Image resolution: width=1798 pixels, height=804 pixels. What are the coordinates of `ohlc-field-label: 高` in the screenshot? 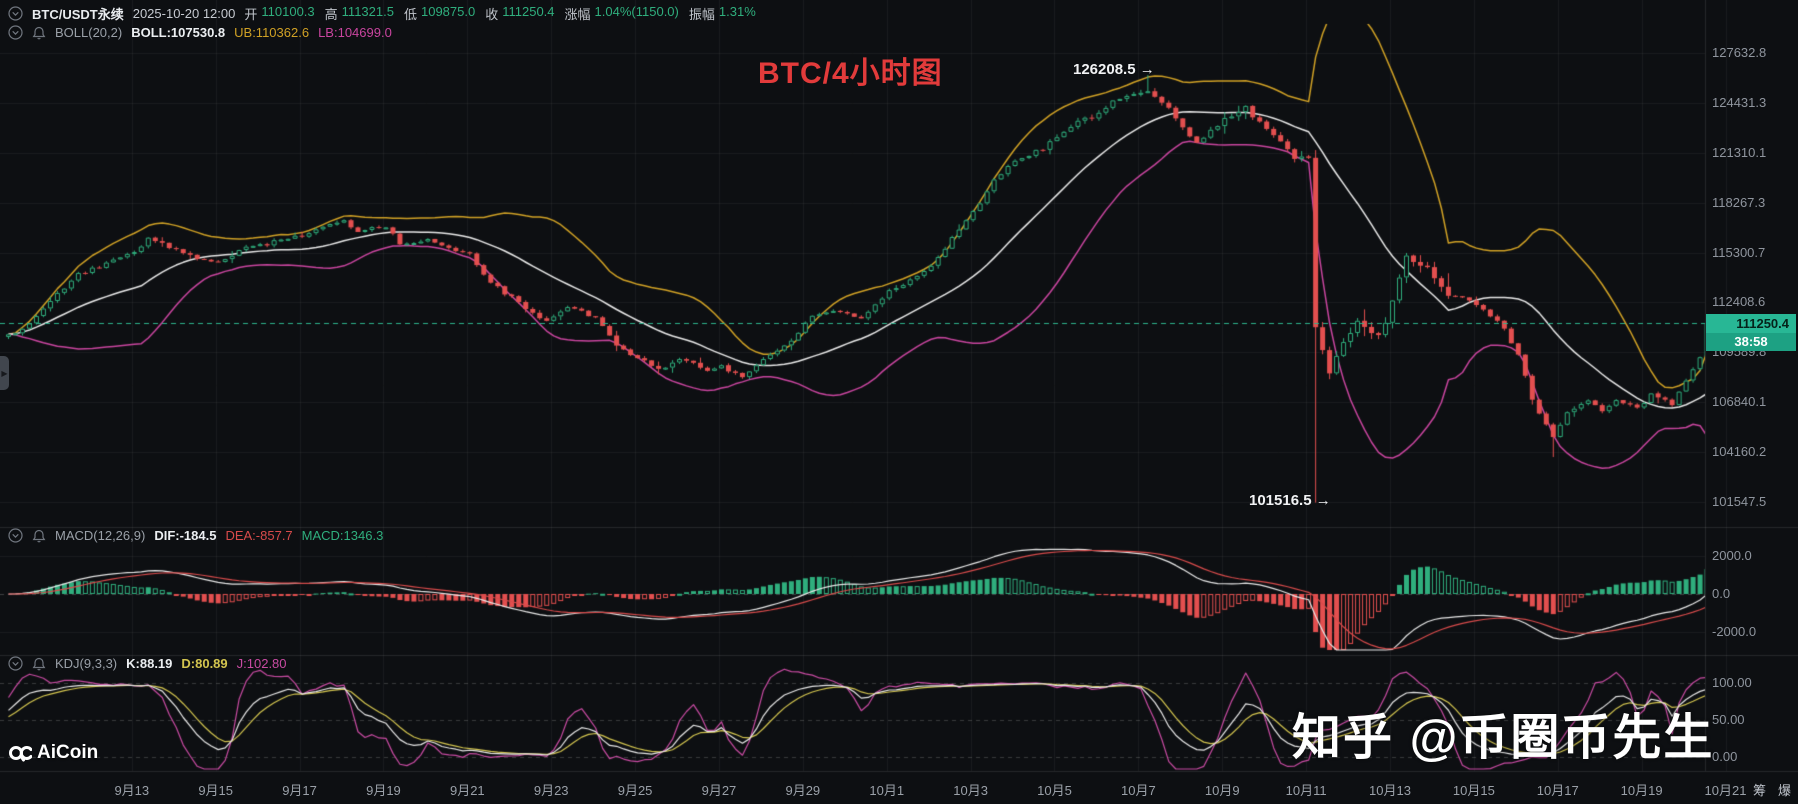 It's located at (331, 14).